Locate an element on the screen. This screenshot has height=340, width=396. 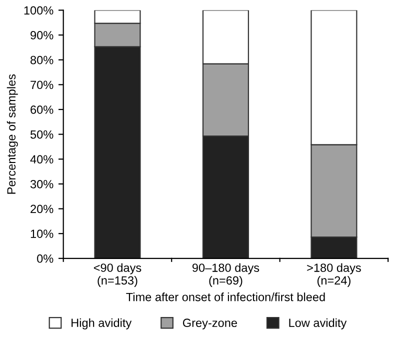
x-tick-label: 90–180 days (n=69) is located at coordinates (226, 275).